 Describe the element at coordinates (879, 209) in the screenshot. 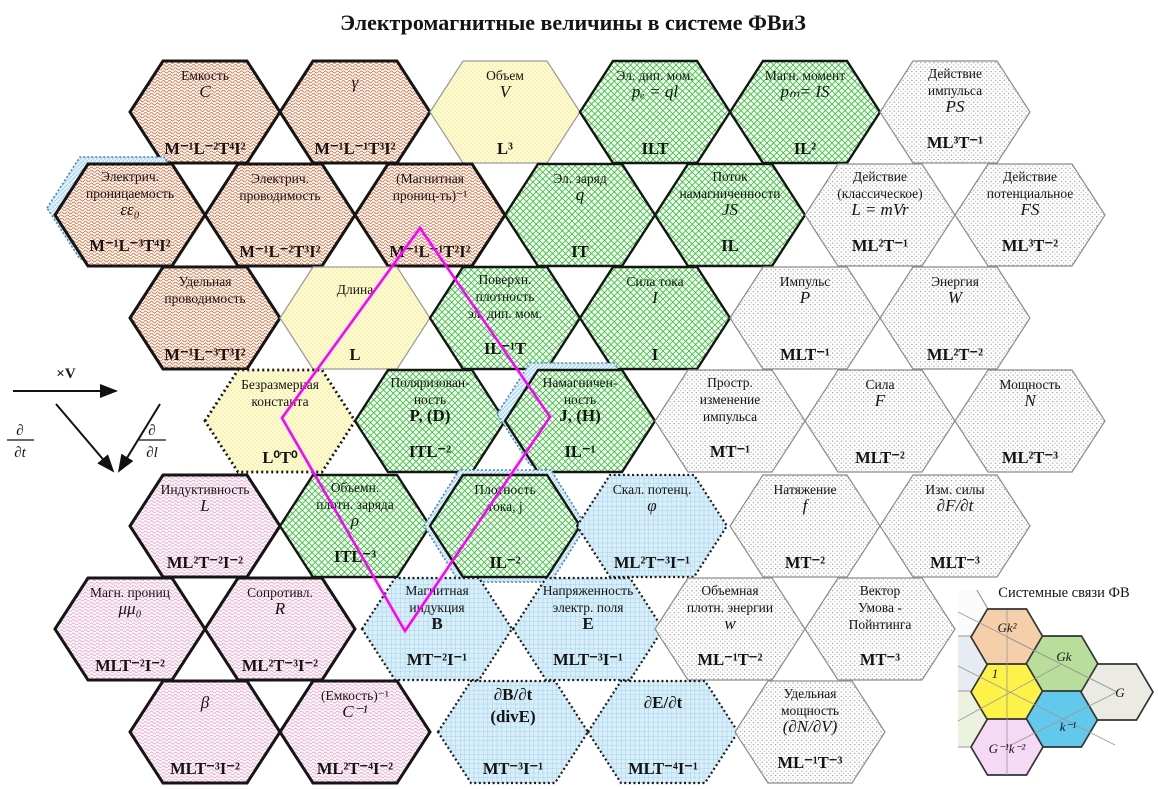

I see `hex-label: L = mVr` at that location.